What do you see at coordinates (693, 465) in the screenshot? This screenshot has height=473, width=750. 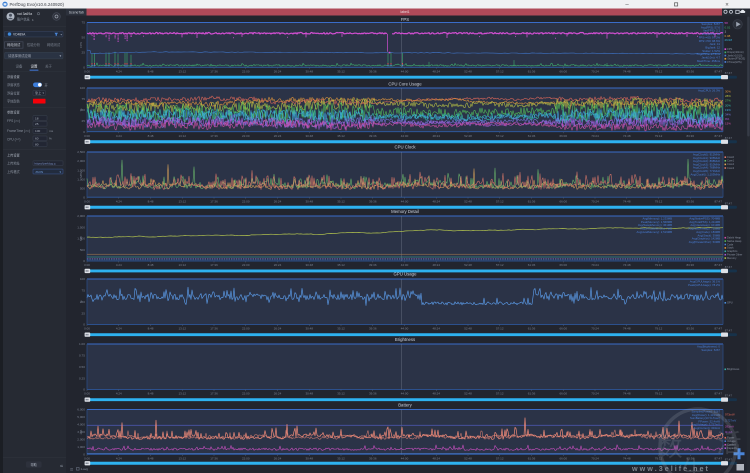 I see `svg-text: 生` at bounding box center [693, 465].